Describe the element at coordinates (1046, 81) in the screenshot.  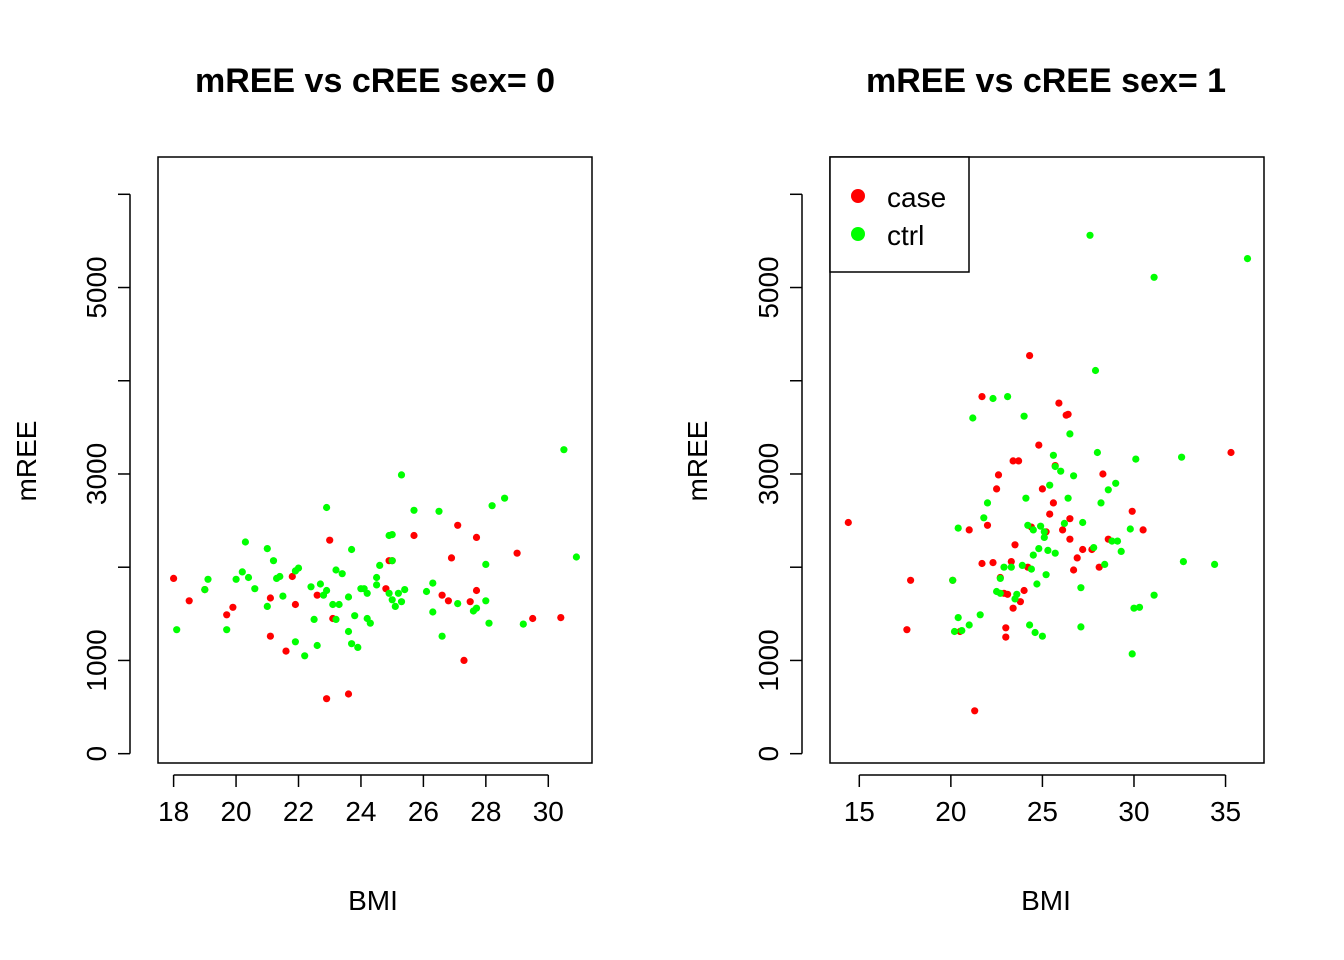
I see `panel-title: mREE vs cREE sex= 1` at that location.